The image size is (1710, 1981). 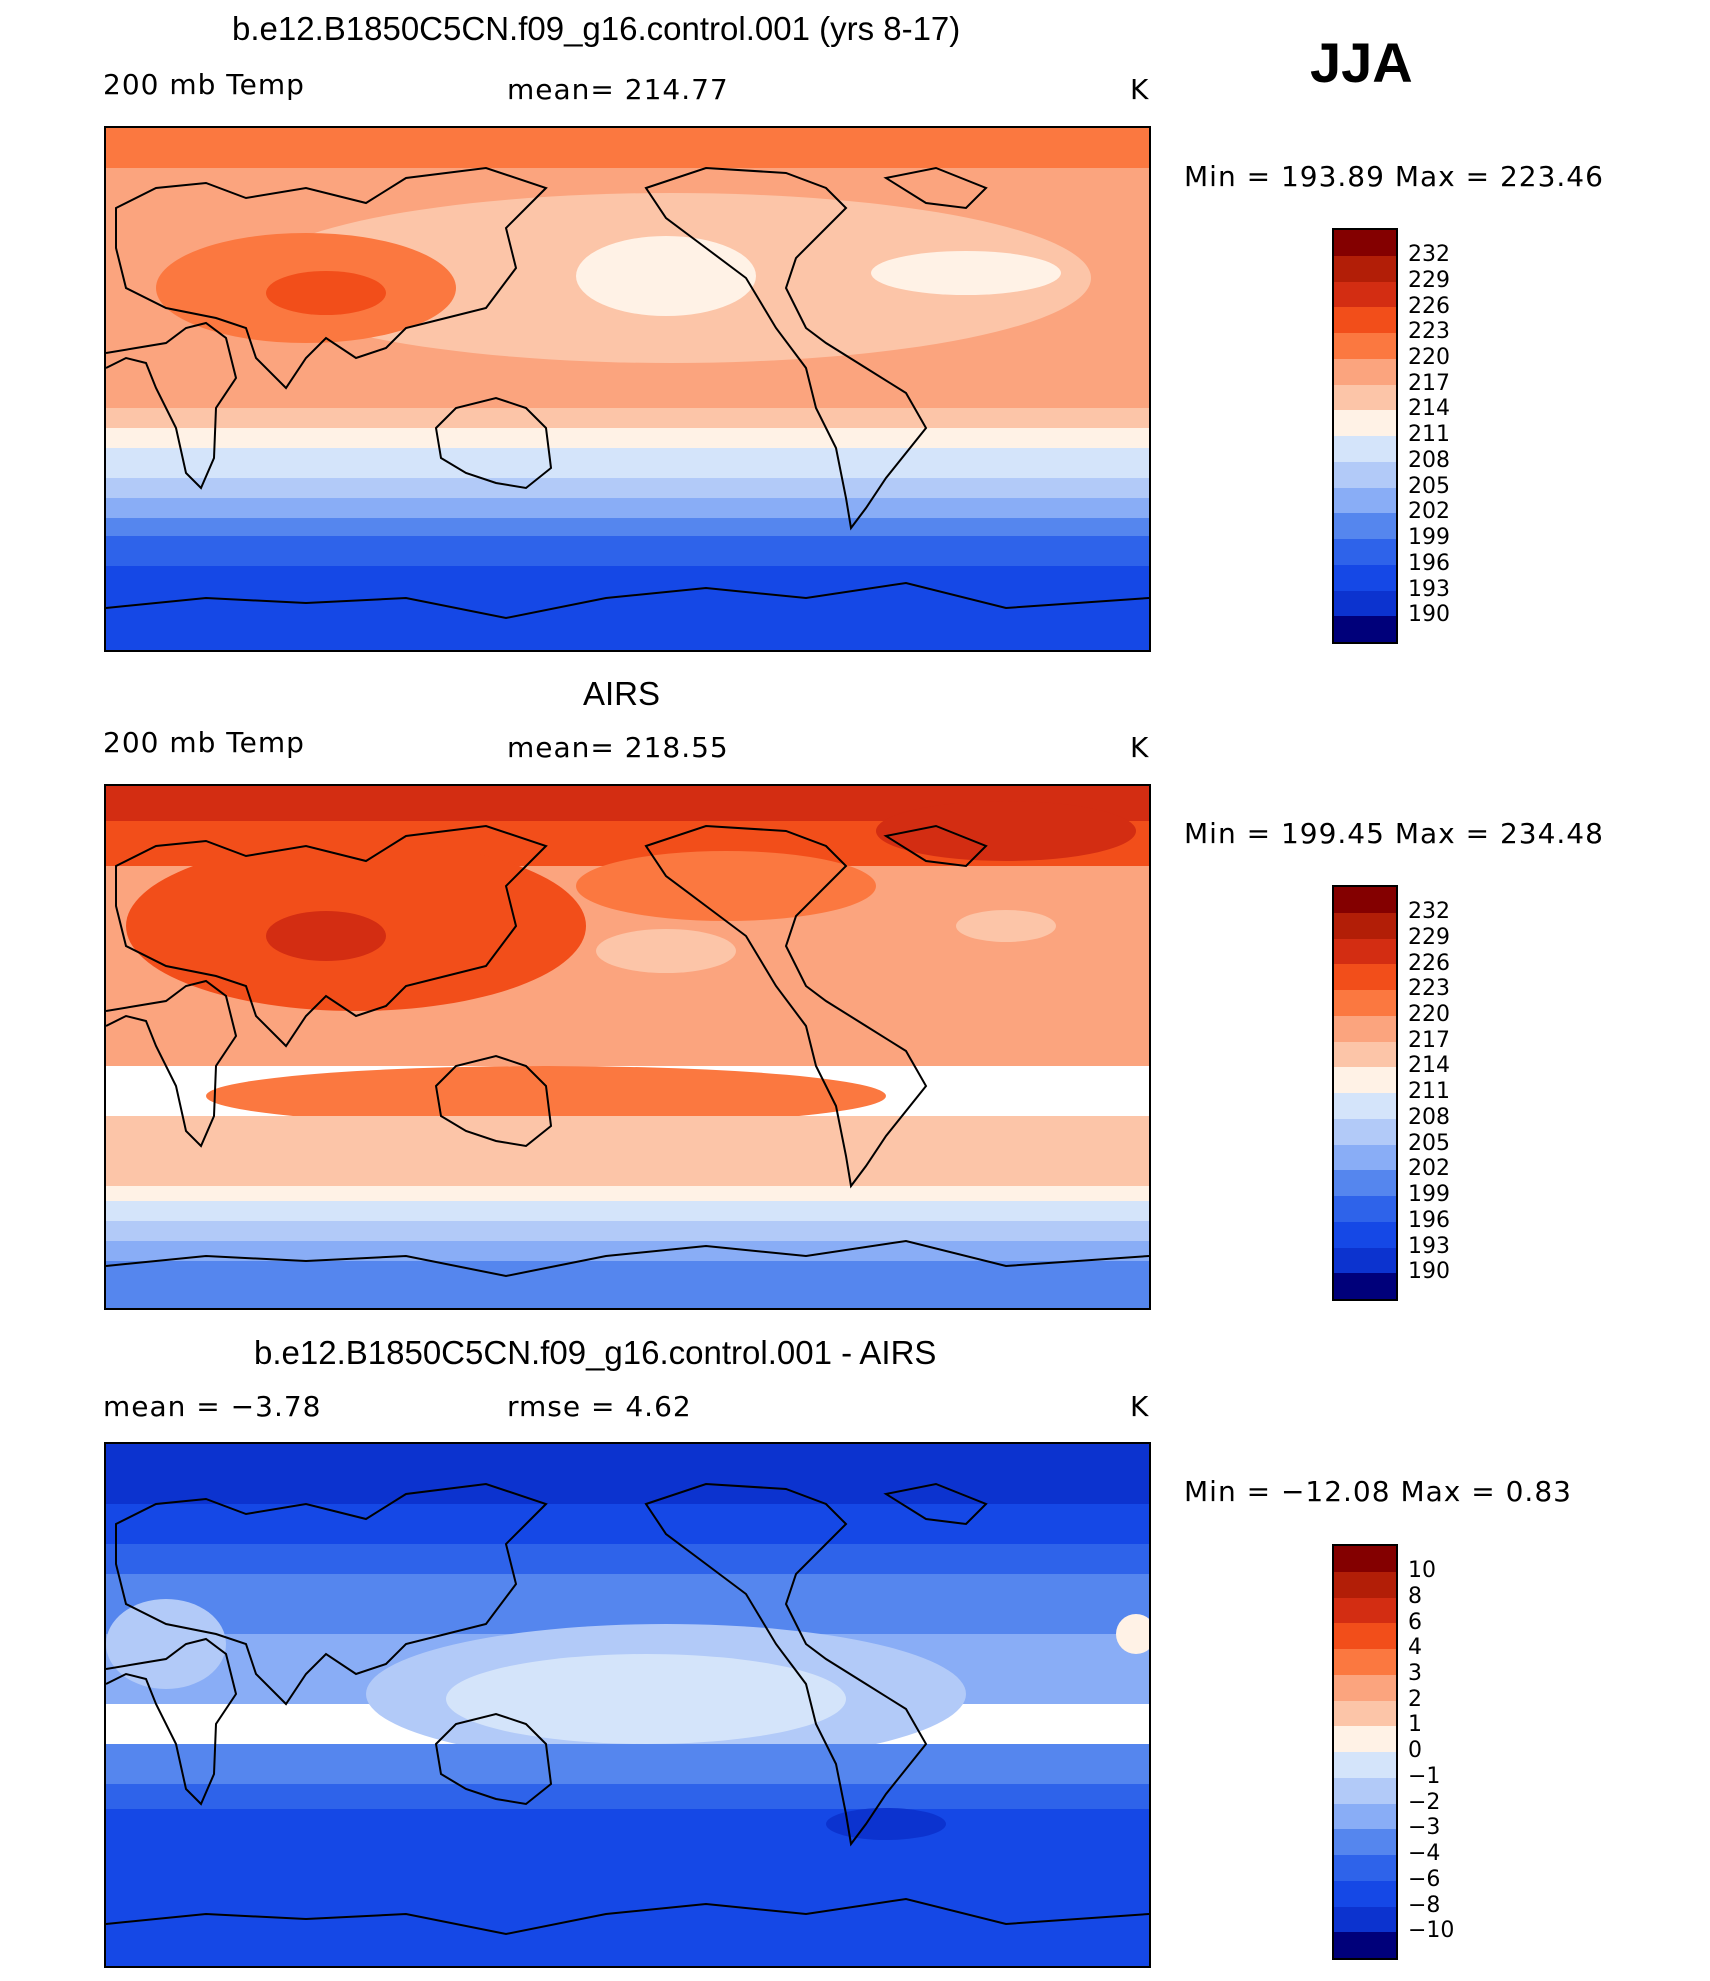 What do you see at coordinates (1429, 434) in the screenshot?
I see `p1-cb-label: 211` at bounding box center [1429, 434].